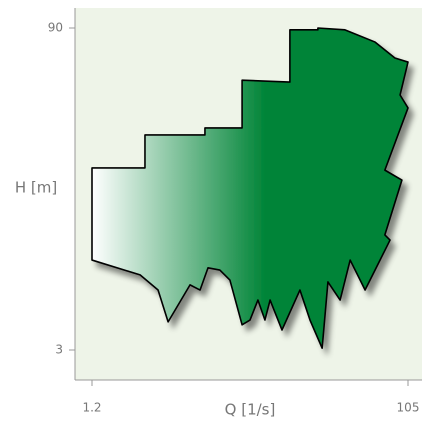  Describe the element at coordinates (55, 28) in the screenshot. I see `y-tick-label: 90` at that location.